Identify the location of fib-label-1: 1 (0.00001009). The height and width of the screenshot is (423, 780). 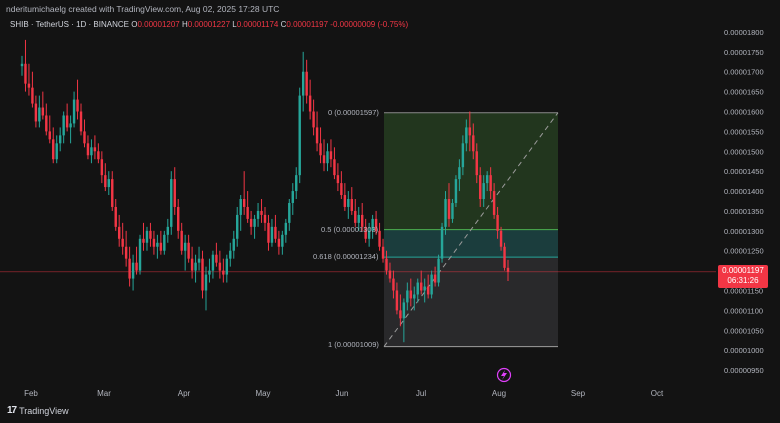
(353, 344).